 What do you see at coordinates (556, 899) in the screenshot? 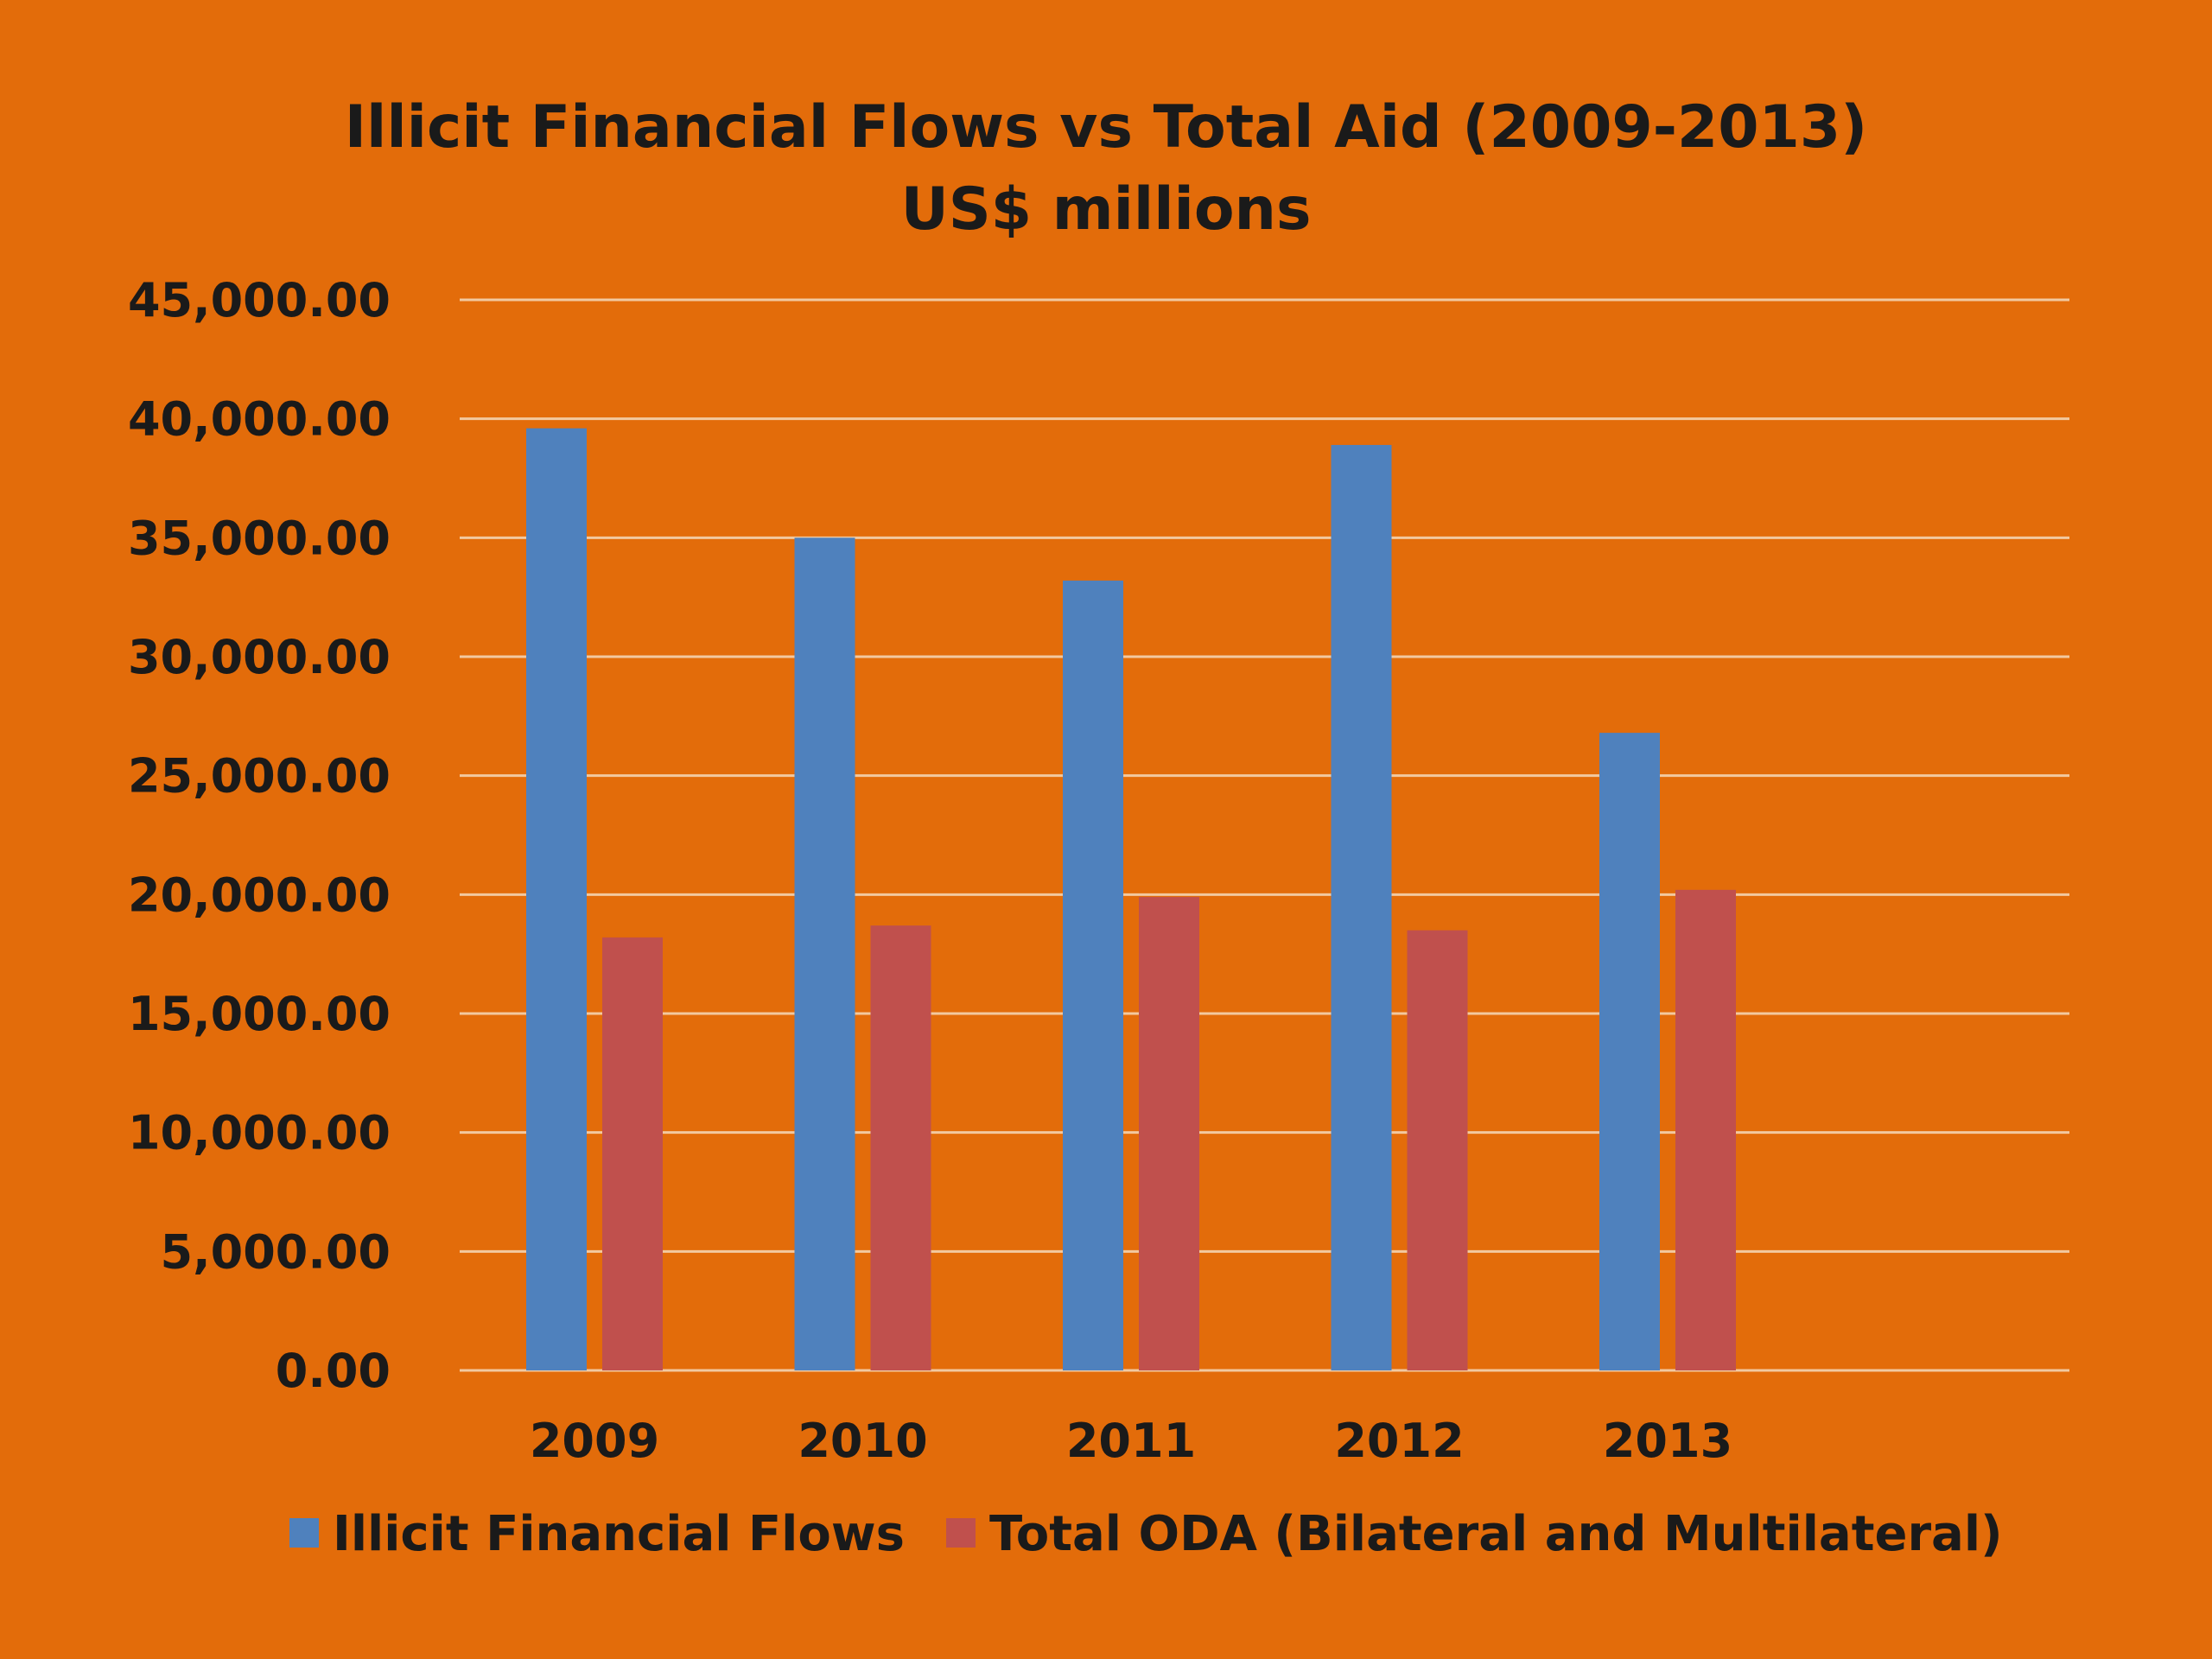
I see `bar-illicit-flows-2009` at bounding box center [556, 899].